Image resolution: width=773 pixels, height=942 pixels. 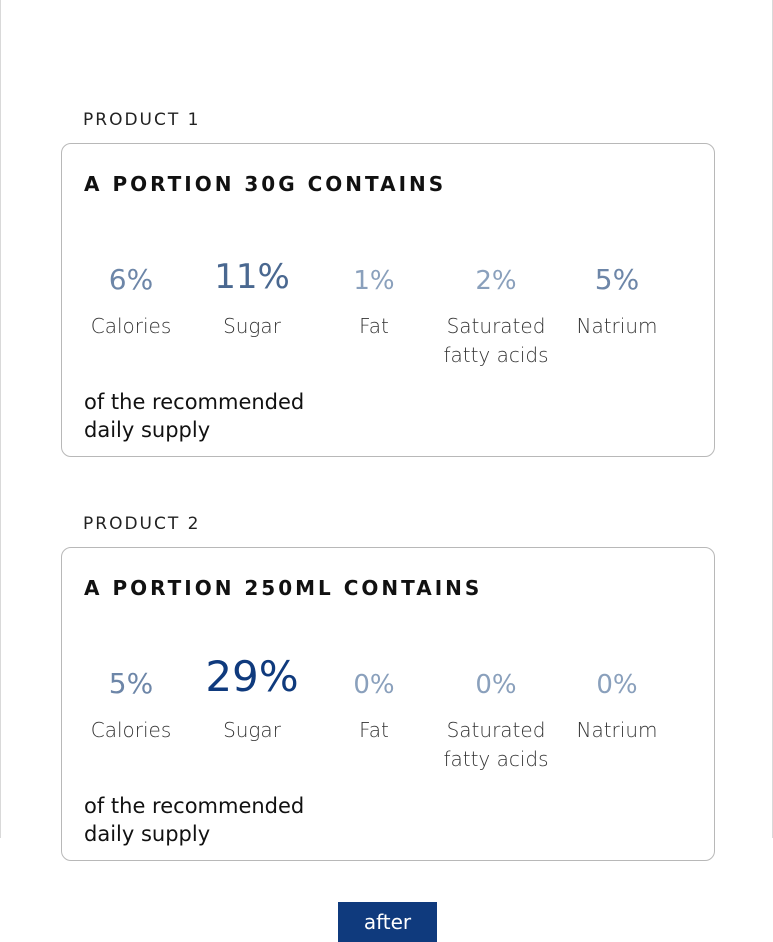 What do you see at coordinates (374, 281) in the screenshot?
I see `metric-value: 1%` at bounding box center [374, 281].